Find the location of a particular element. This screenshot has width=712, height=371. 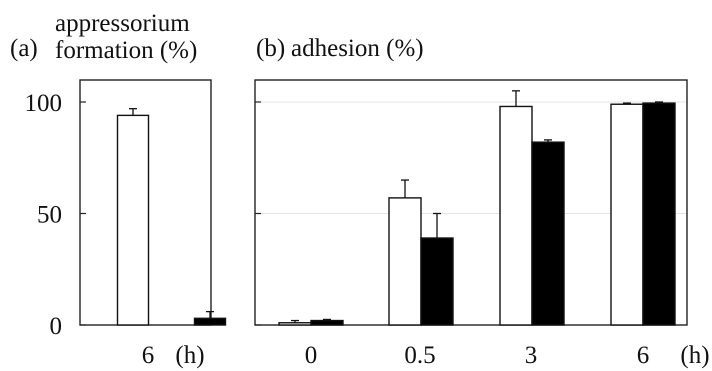

panel-a-title-line: appressorium is located at coordinates (122, 23).